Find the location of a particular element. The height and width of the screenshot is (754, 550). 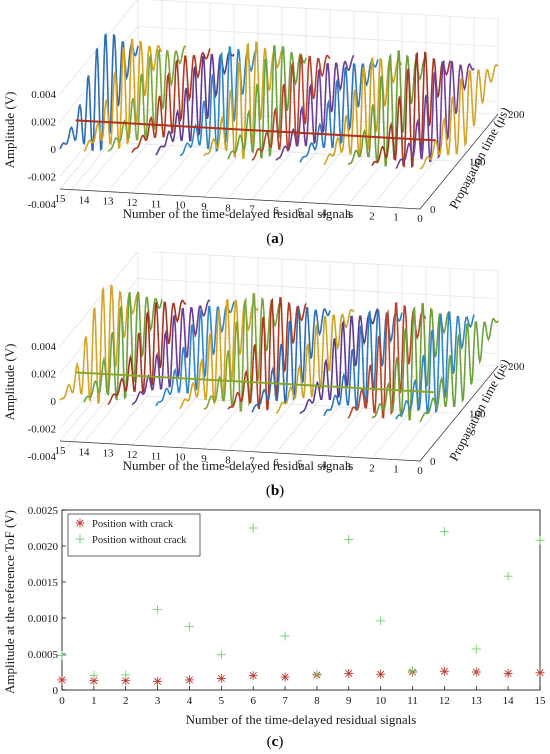

x-axis-line is located at coordinates (240, 451).